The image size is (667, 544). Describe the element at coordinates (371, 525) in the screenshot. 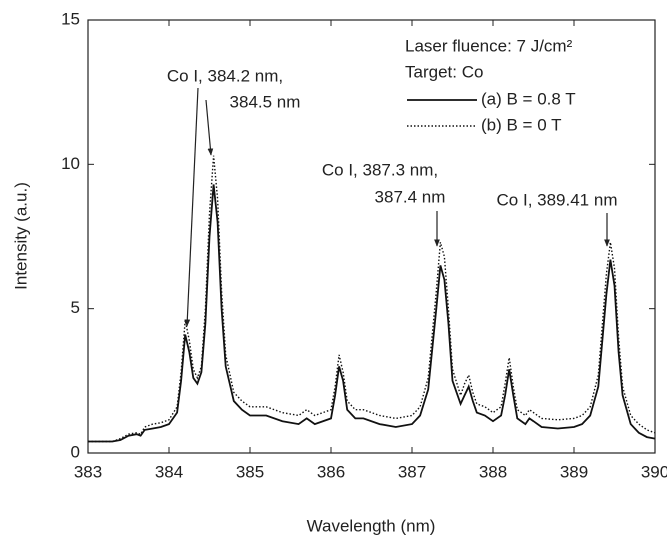

I see `x-axis-label: Wavelength (nm)` at that location.